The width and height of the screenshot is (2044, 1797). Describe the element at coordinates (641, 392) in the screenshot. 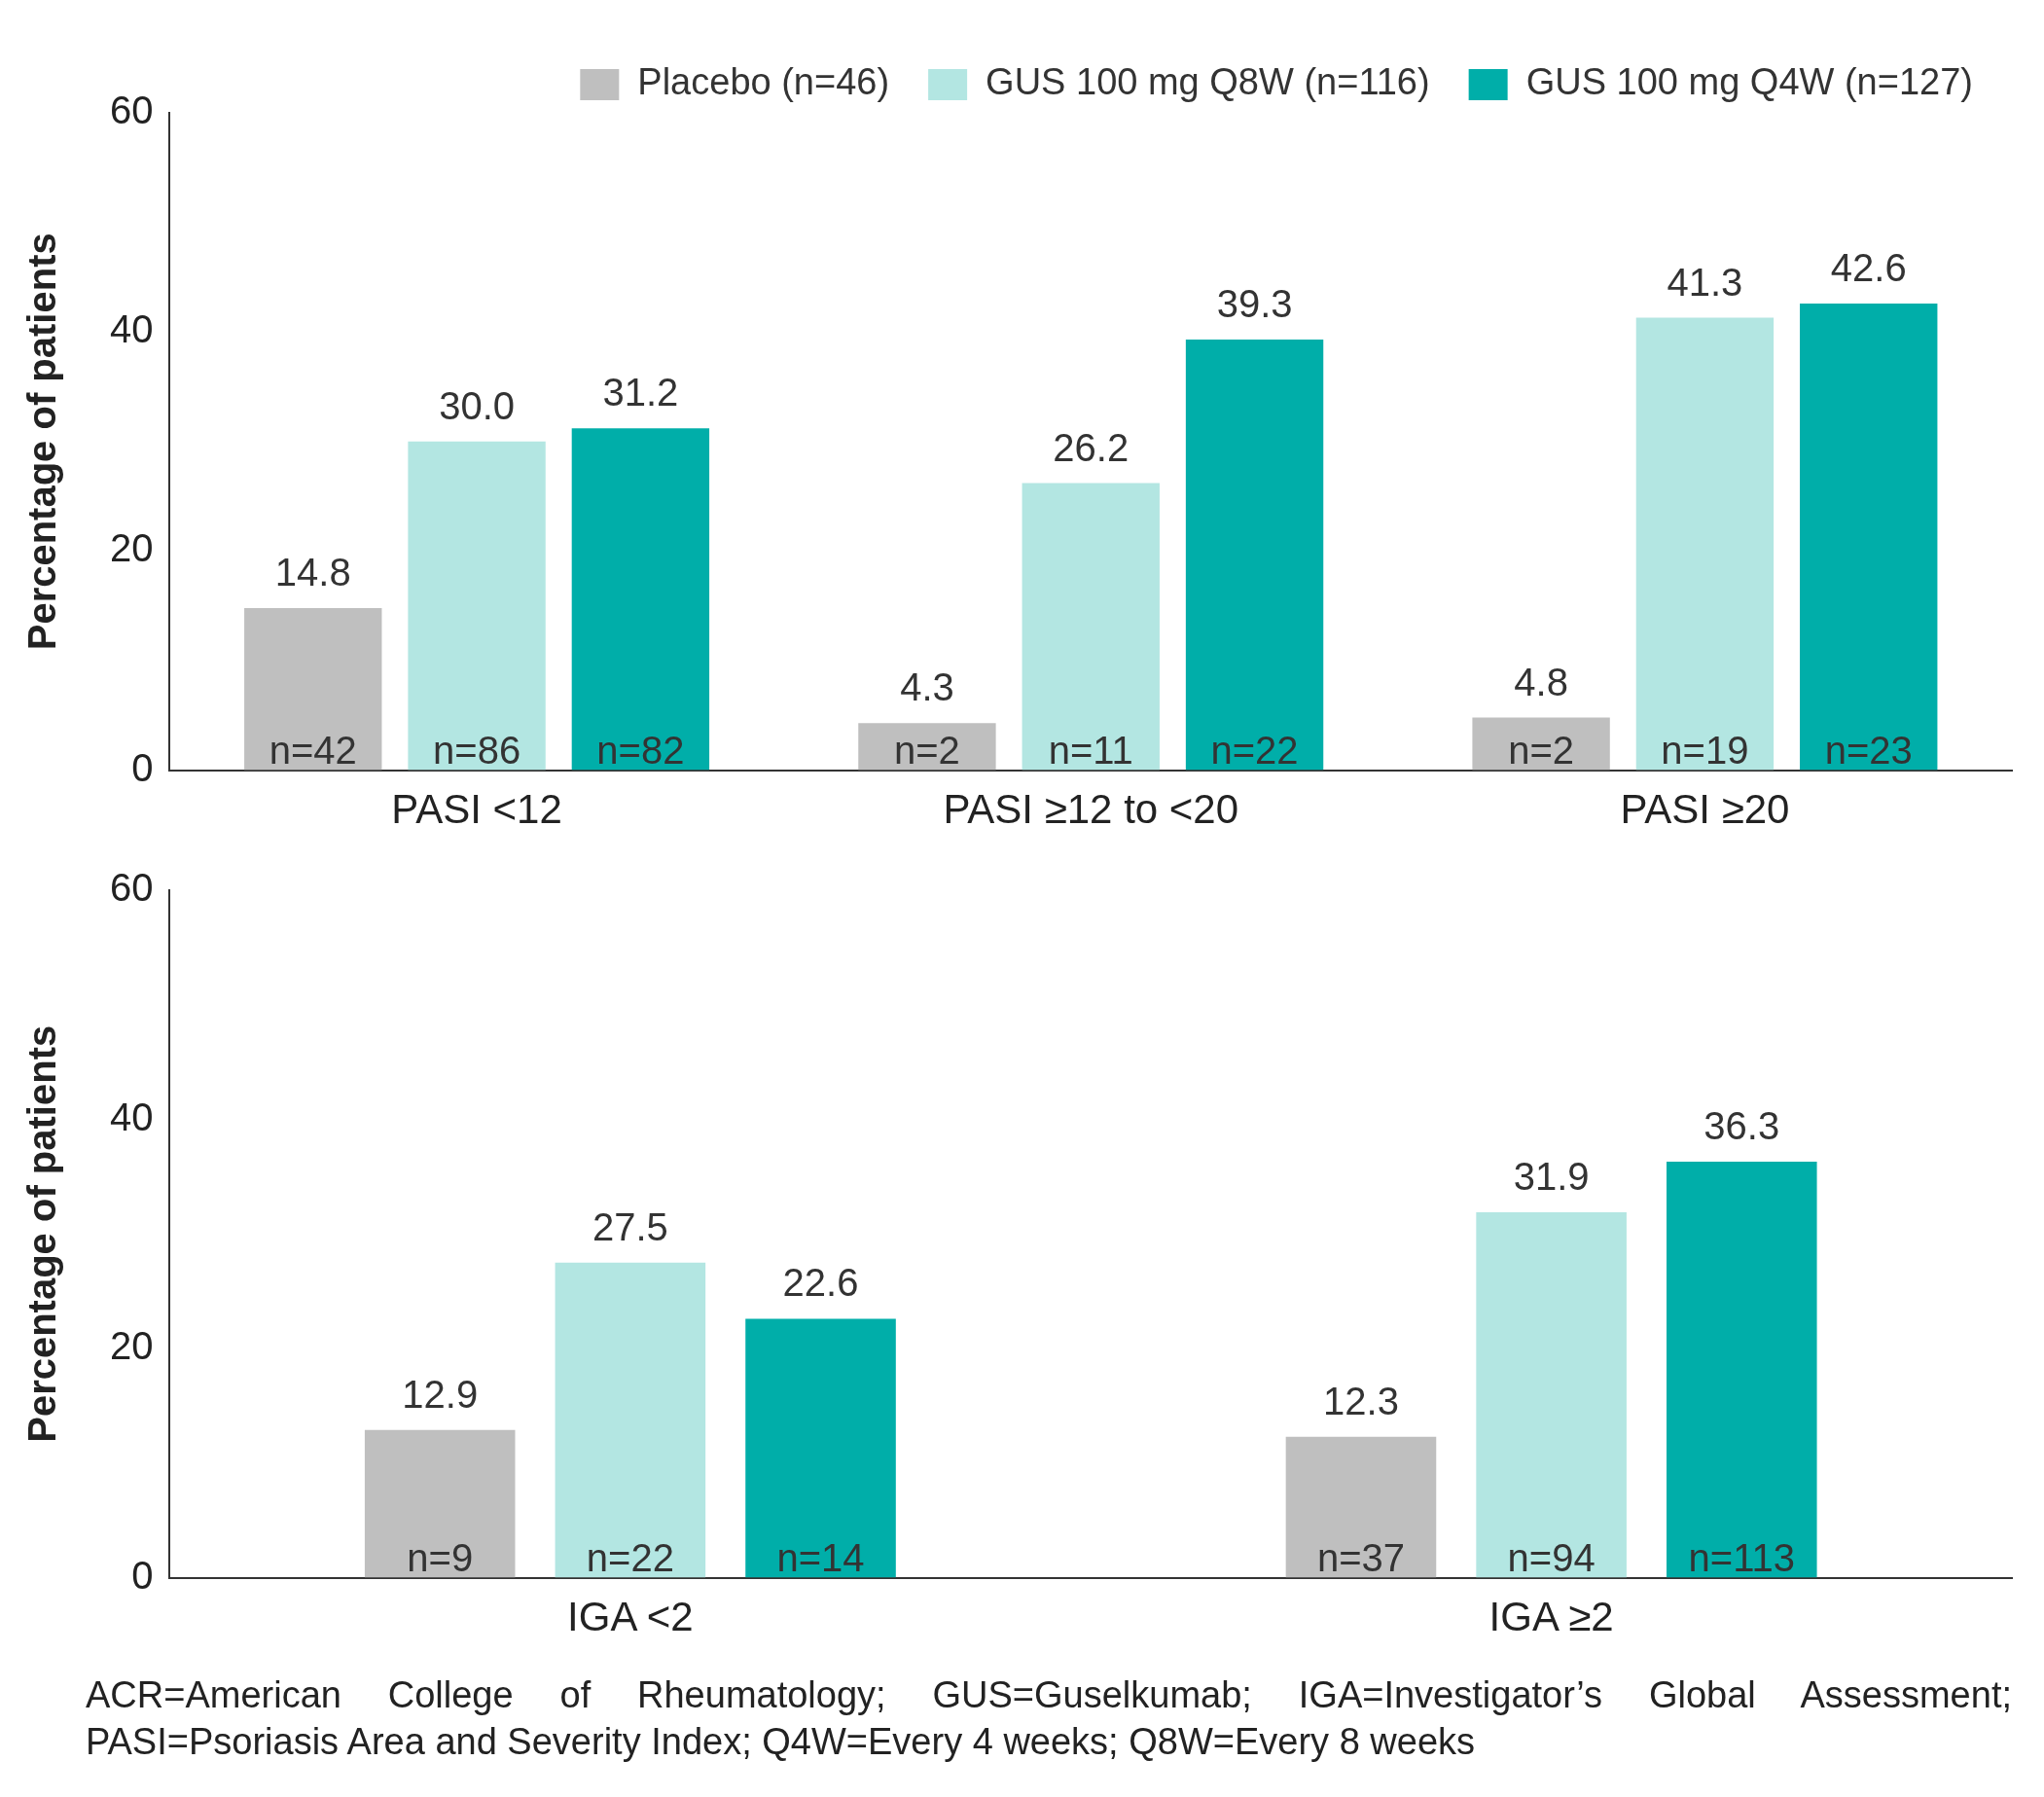

I see `data-label: 31.2` at that location.